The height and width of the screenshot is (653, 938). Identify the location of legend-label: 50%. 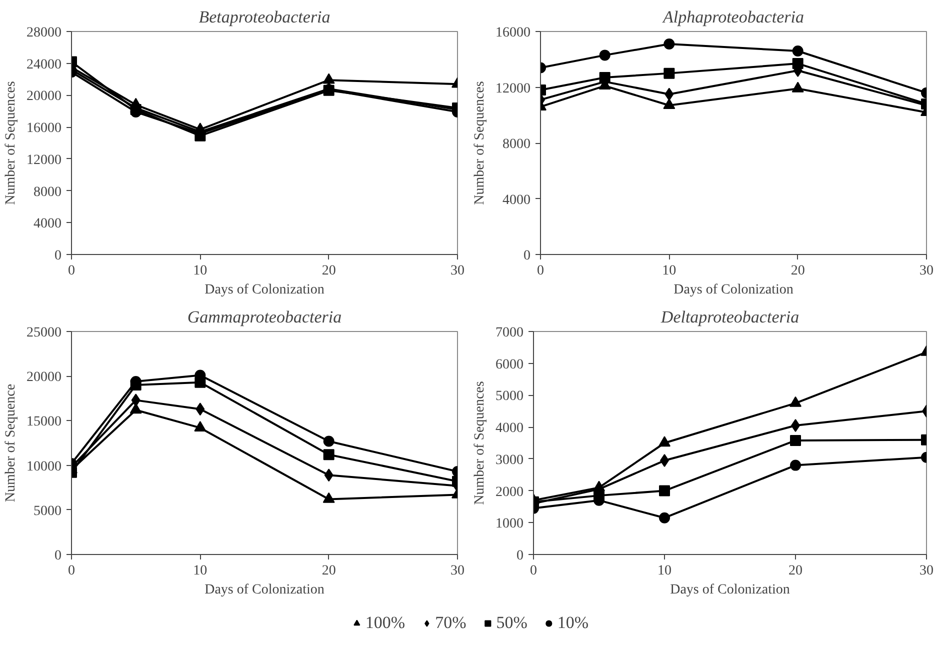
(512, 622).